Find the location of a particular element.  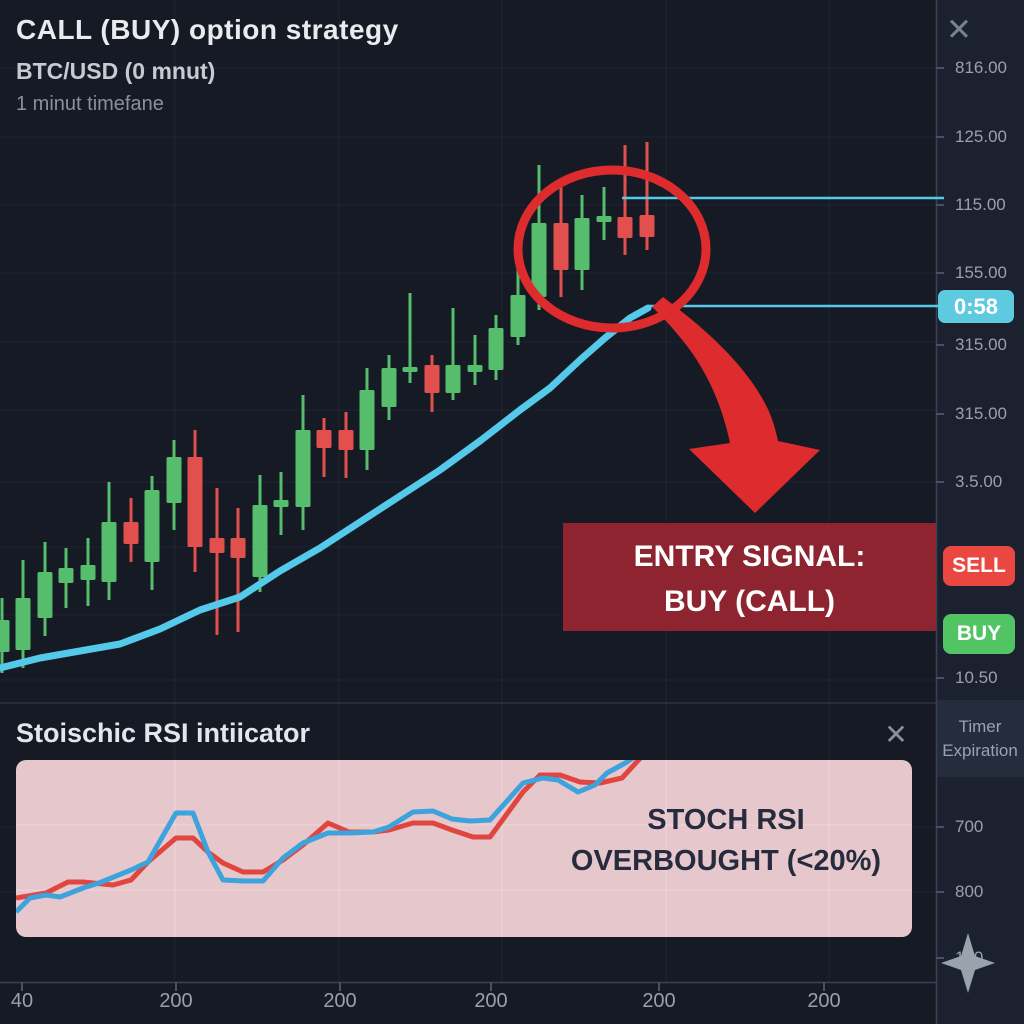

compass-icon is located at coordinates (968, 963).